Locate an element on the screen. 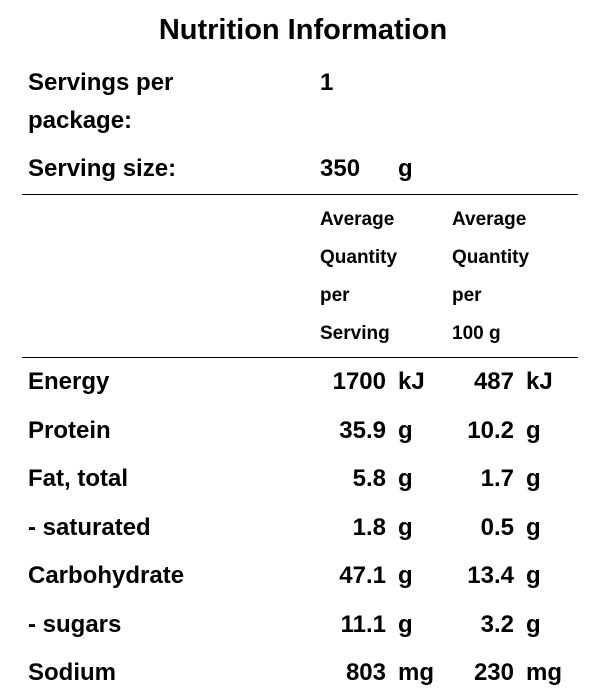 This screenshot has height=698, width=606. per-serving-value: 5.8 is located at coordinates (369, 478).